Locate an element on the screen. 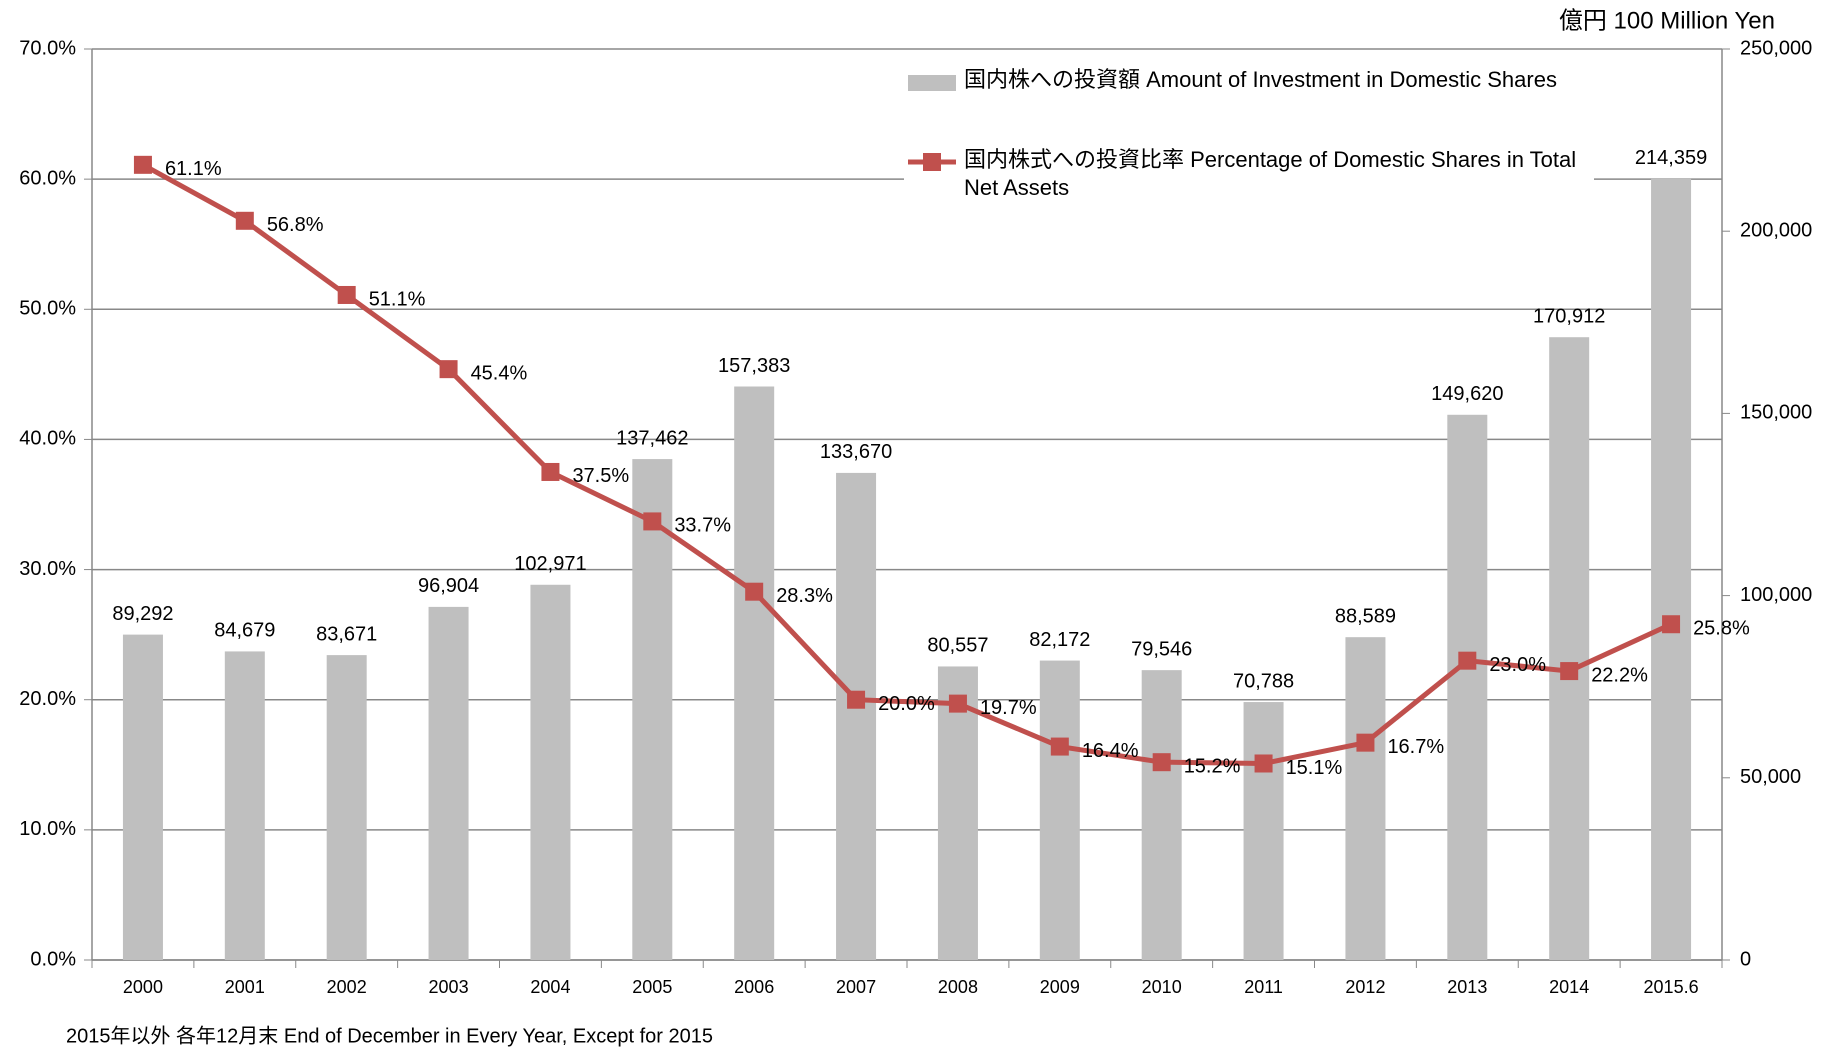 The width and height of the screenshot is (1832, 1052). line-value-label: 33.7% is located at coordinates (702, 526).